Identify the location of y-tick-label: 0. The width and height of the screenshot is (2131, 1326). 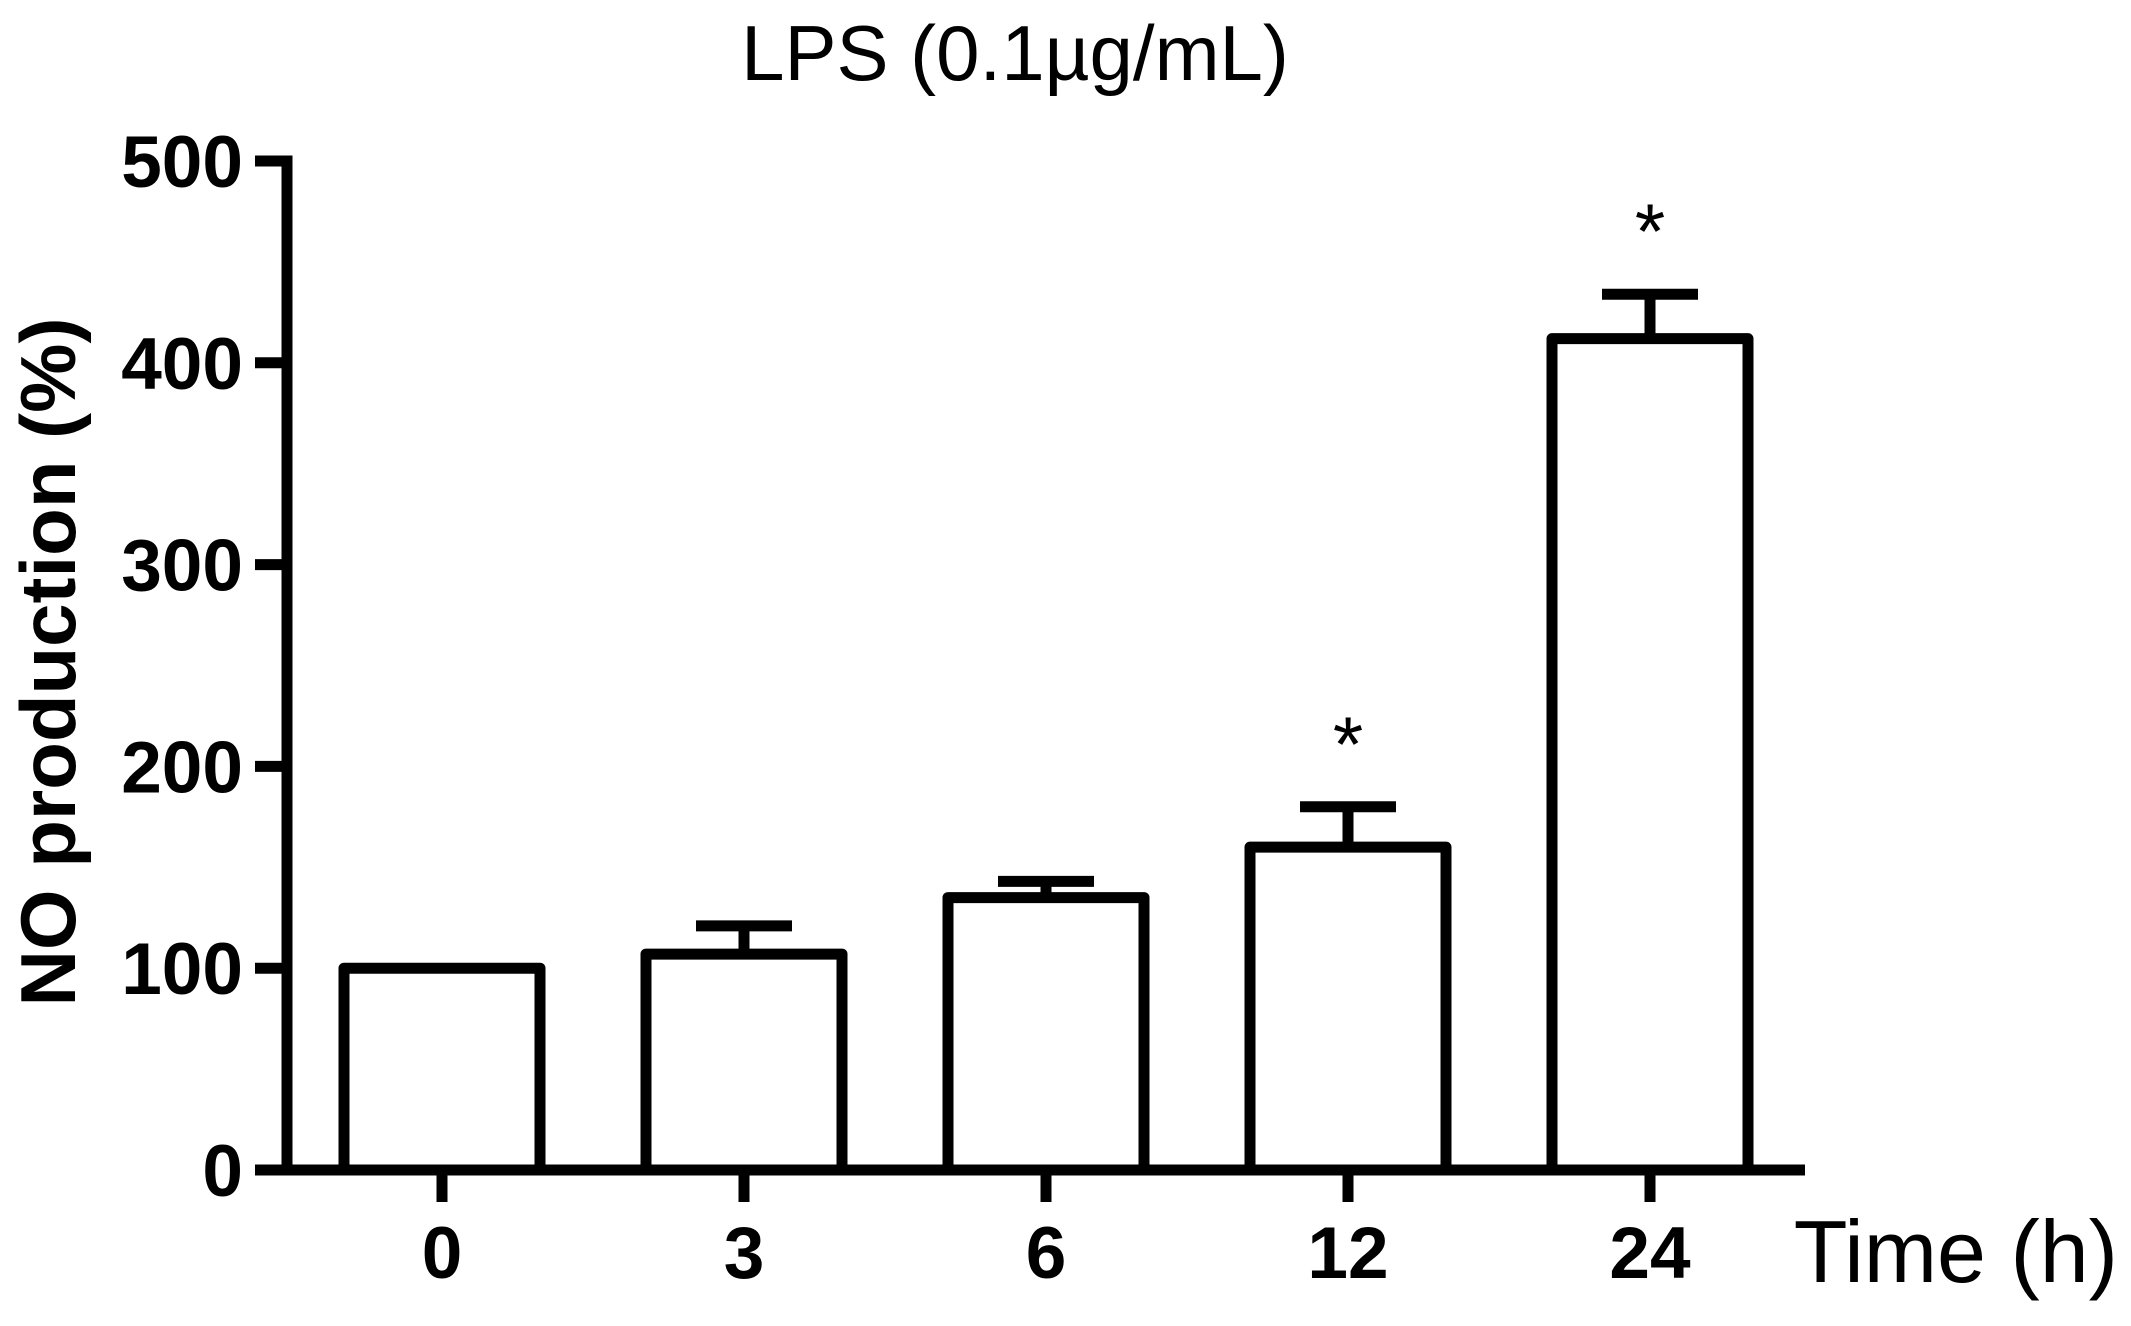
(222, 1171).